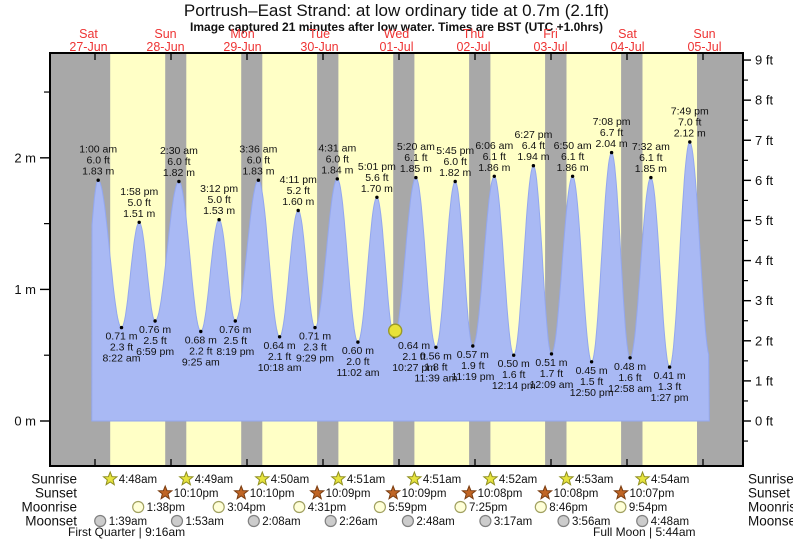  Describe the element at coordinates (764, 60) in the screenshot. I see `feet-tick-label: 9 ft` at that location.